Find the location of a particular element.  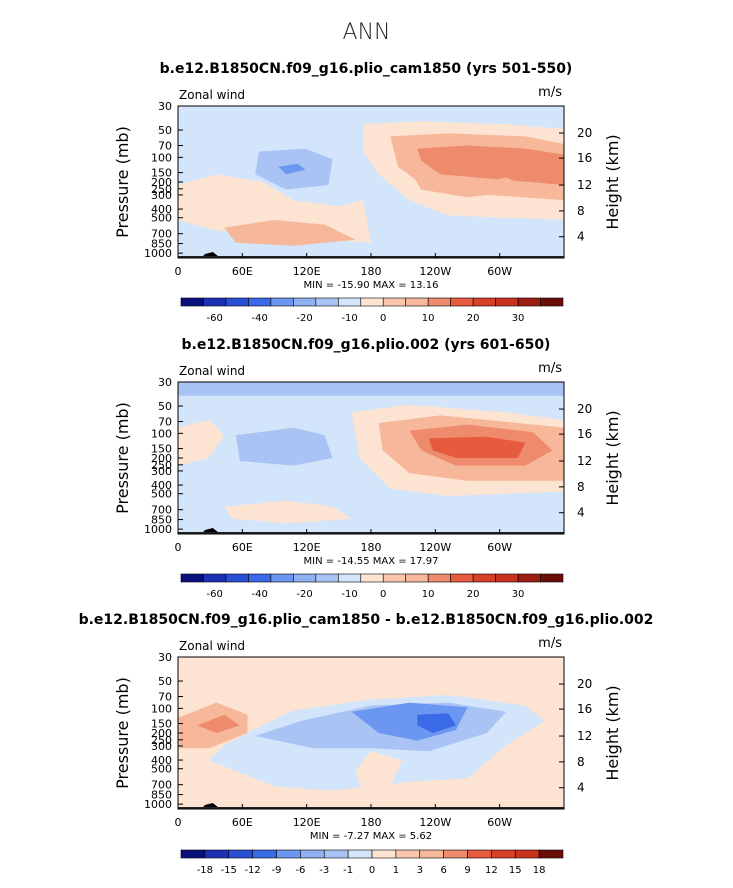

y-tick-label: 400 is located at coordinates (161, 485).